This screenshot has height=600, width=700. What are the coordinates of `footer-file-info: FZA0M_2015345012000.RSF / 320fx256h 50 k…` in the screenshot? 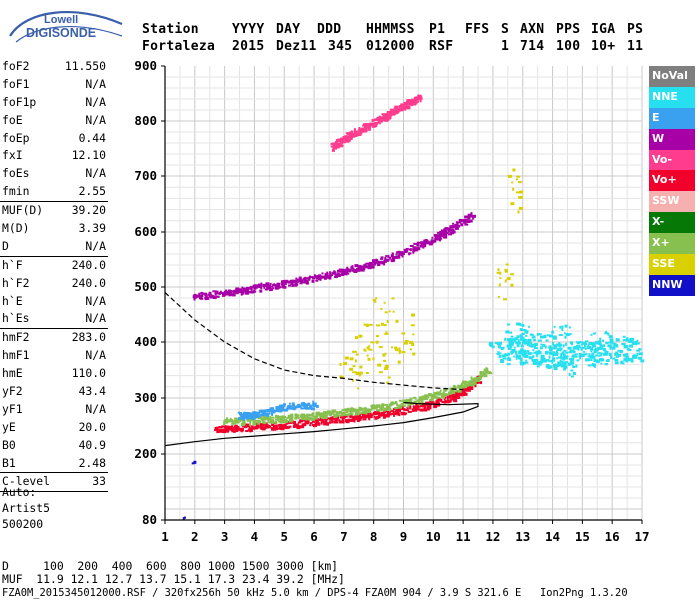 It's located at (315, 593).